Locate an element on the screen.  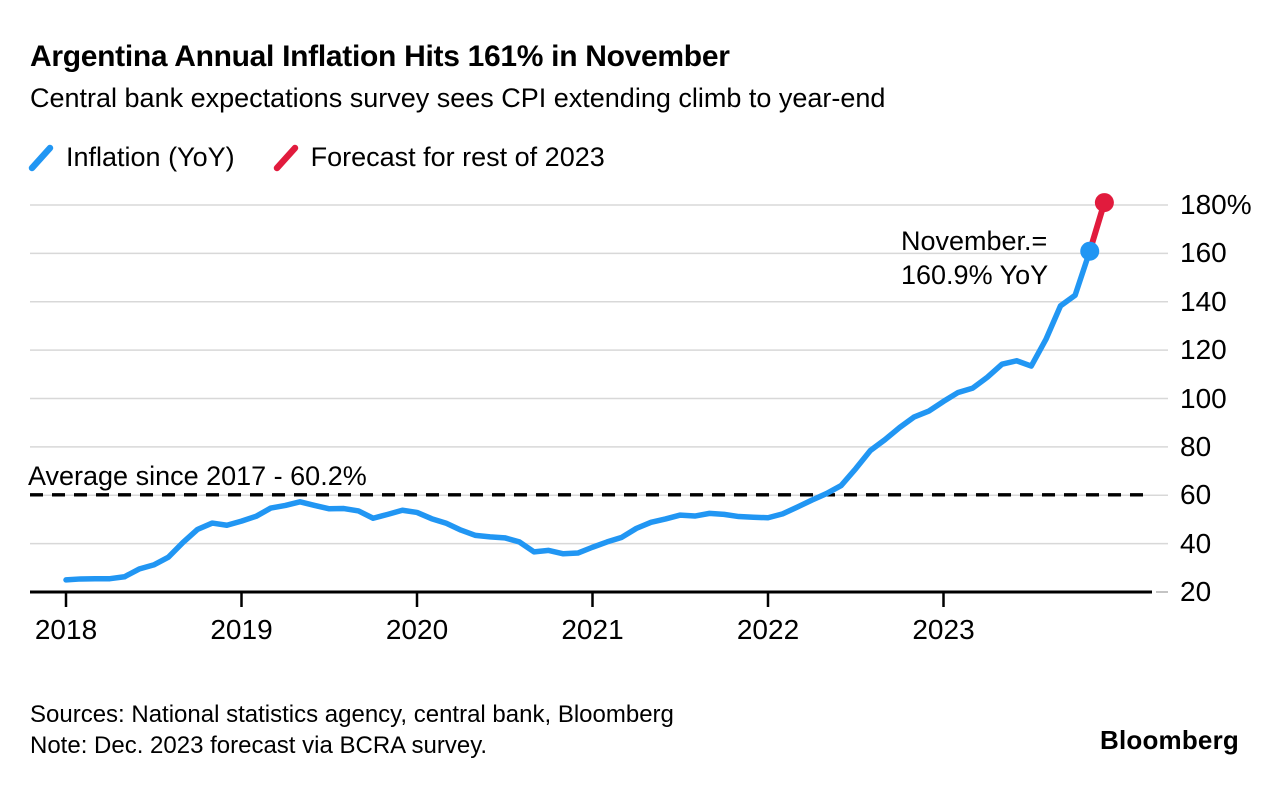
y-axis-label-160: 160 is located at coordinates (1203, 253).